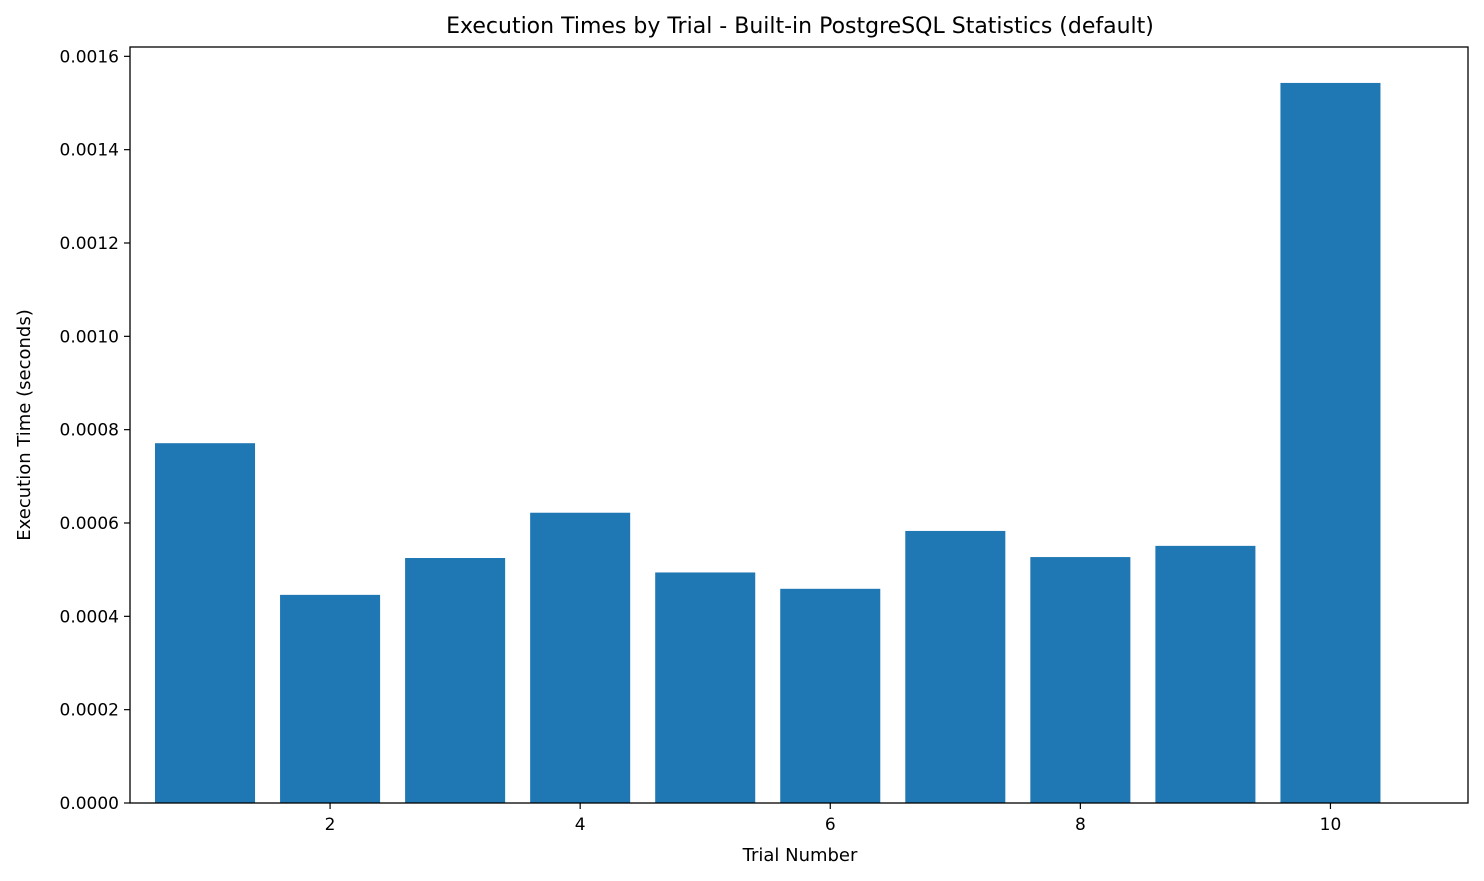 This screenshot has width=1484, height=881. What do you see at coordinates (800, 855) in the screenshot?
I see `x-axis-label: Trial Number` at bounding box center [800, 855].